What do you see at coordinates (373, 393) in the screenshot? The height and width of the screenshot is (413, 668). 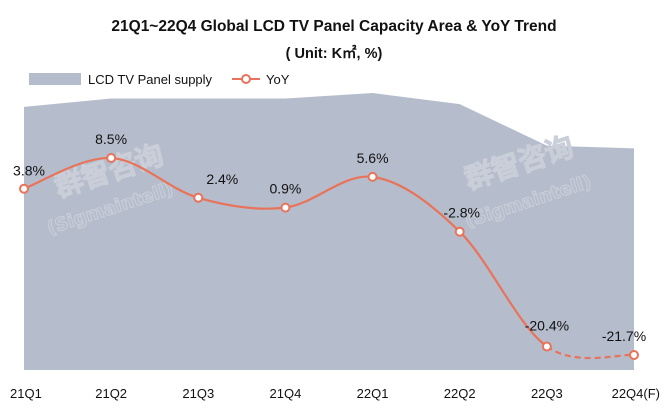 I see `x-tick-label: 22Q1` at bounding box center [373, 393].